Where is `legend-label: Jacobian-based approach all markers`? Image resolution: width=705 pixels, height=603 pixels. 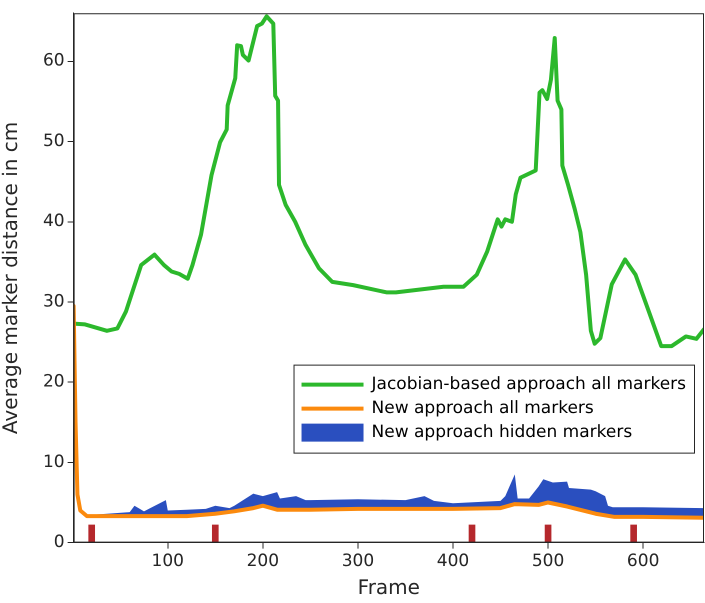
legend-label: Jacobian-based approach all markers is located at coordinates (528, 384).